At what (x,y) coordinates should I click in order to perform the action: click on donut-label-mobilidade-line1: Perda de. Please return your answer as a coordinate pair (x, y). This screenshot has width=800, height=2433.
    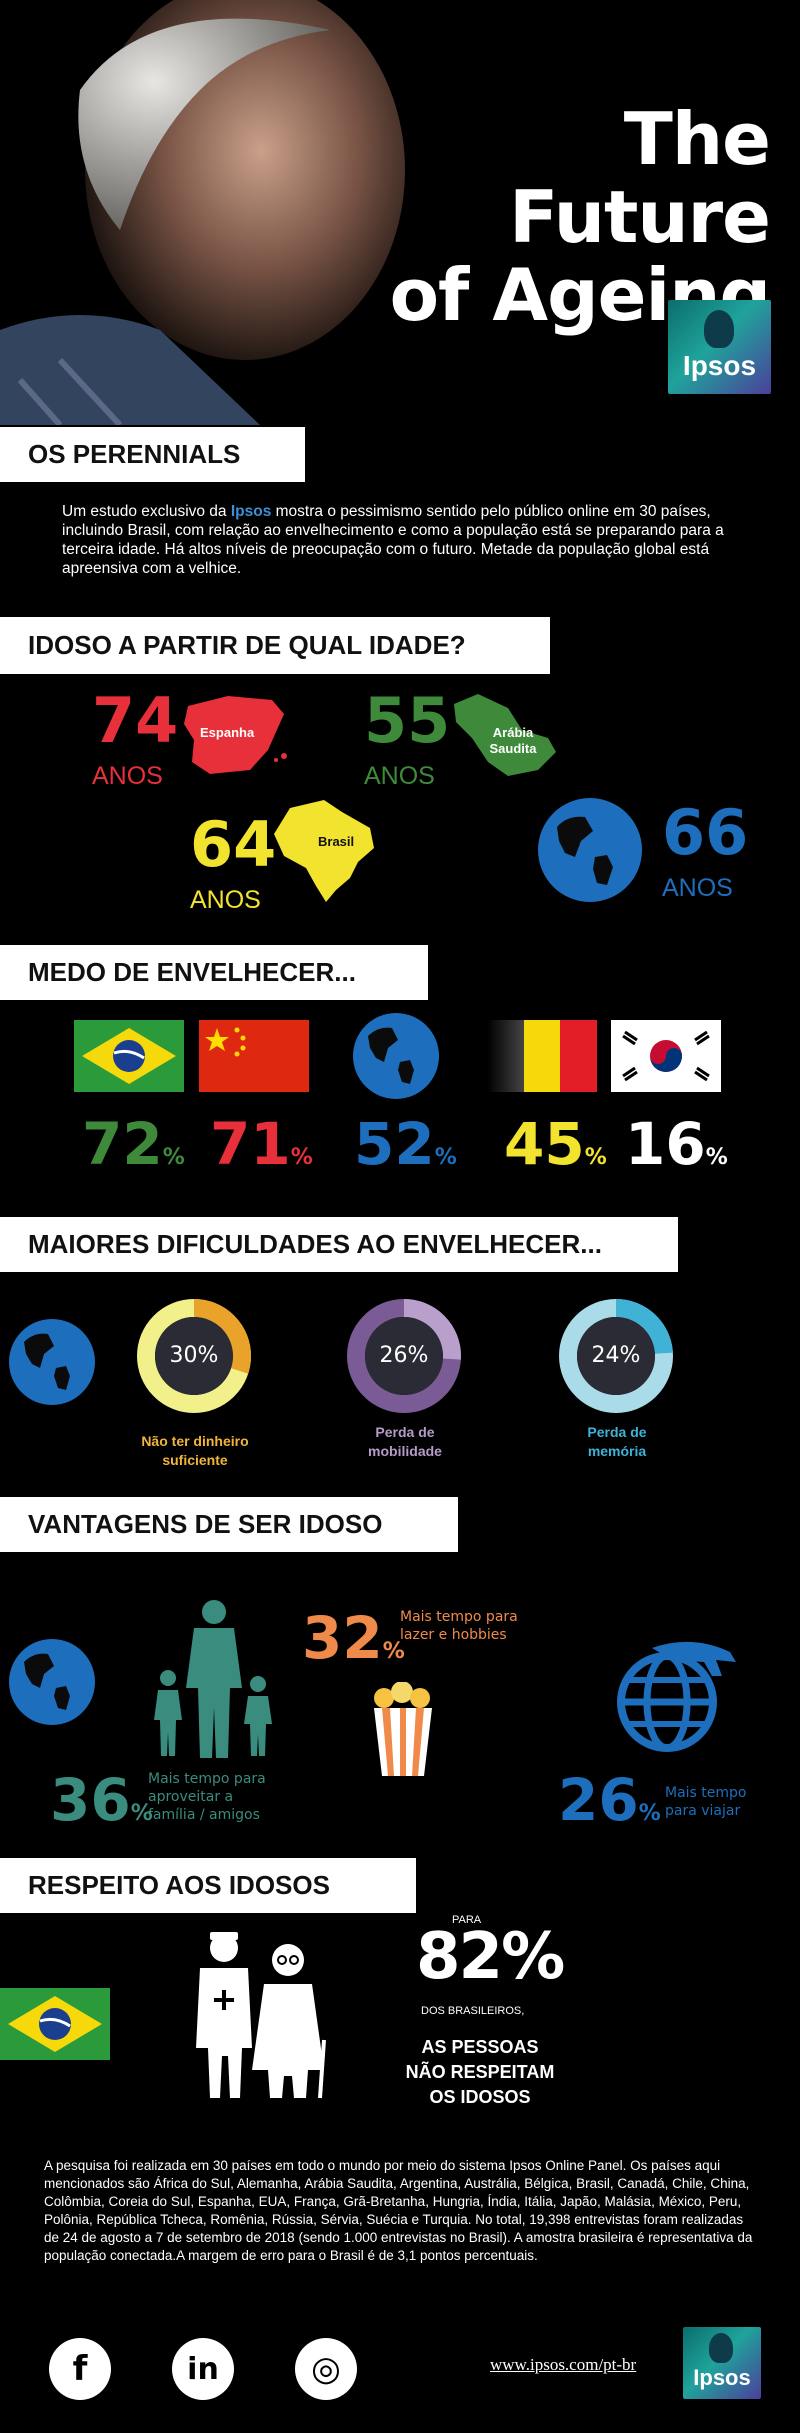
    Looking at the image, I should click on (405, 1432).